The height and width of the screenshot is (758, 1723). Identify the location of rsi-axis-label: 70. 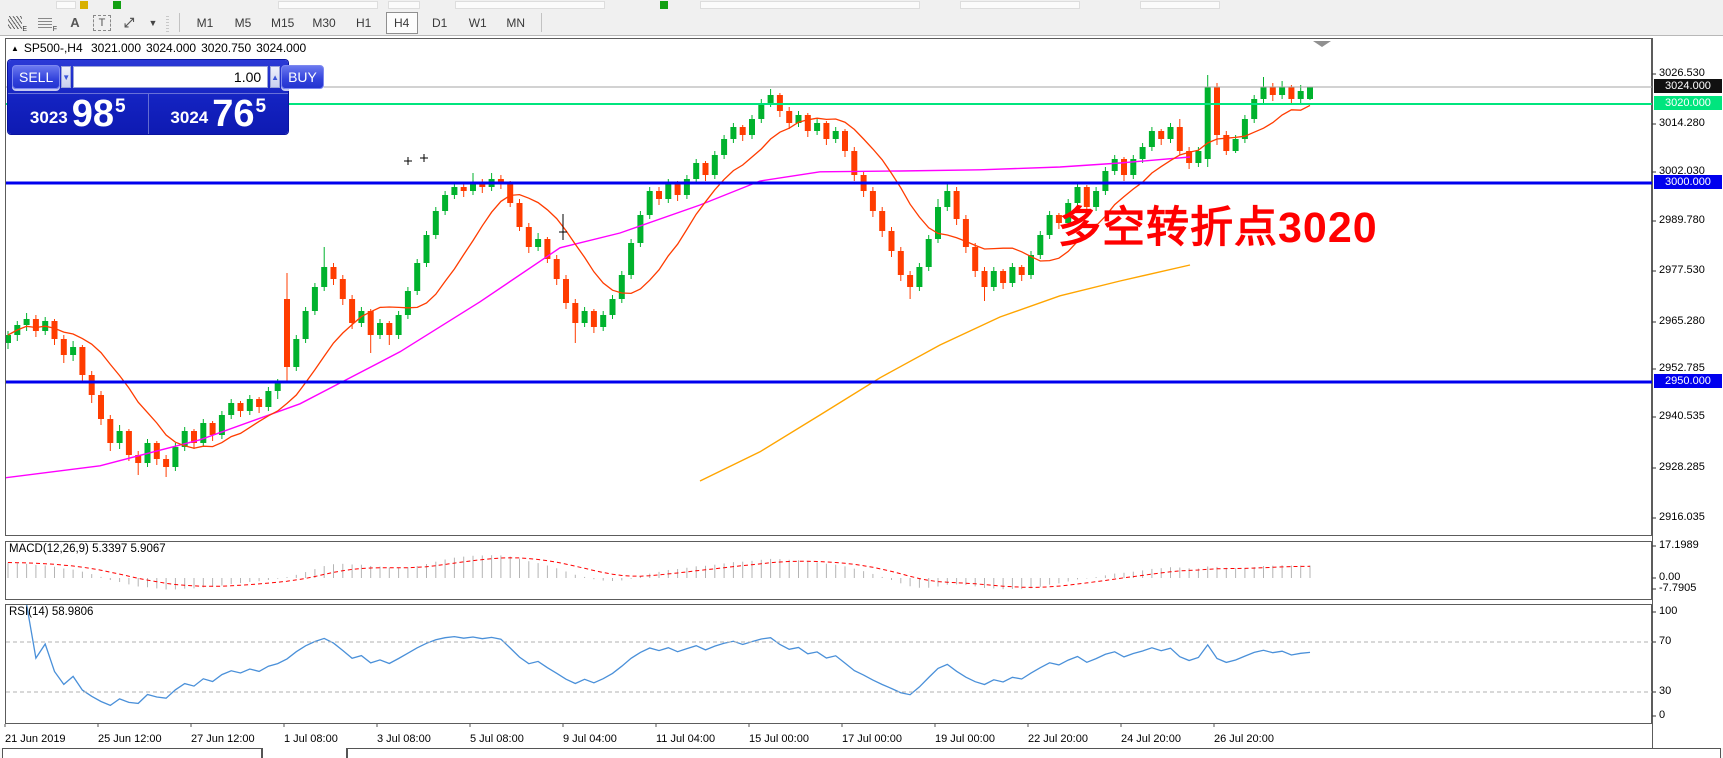
(1665, 641).